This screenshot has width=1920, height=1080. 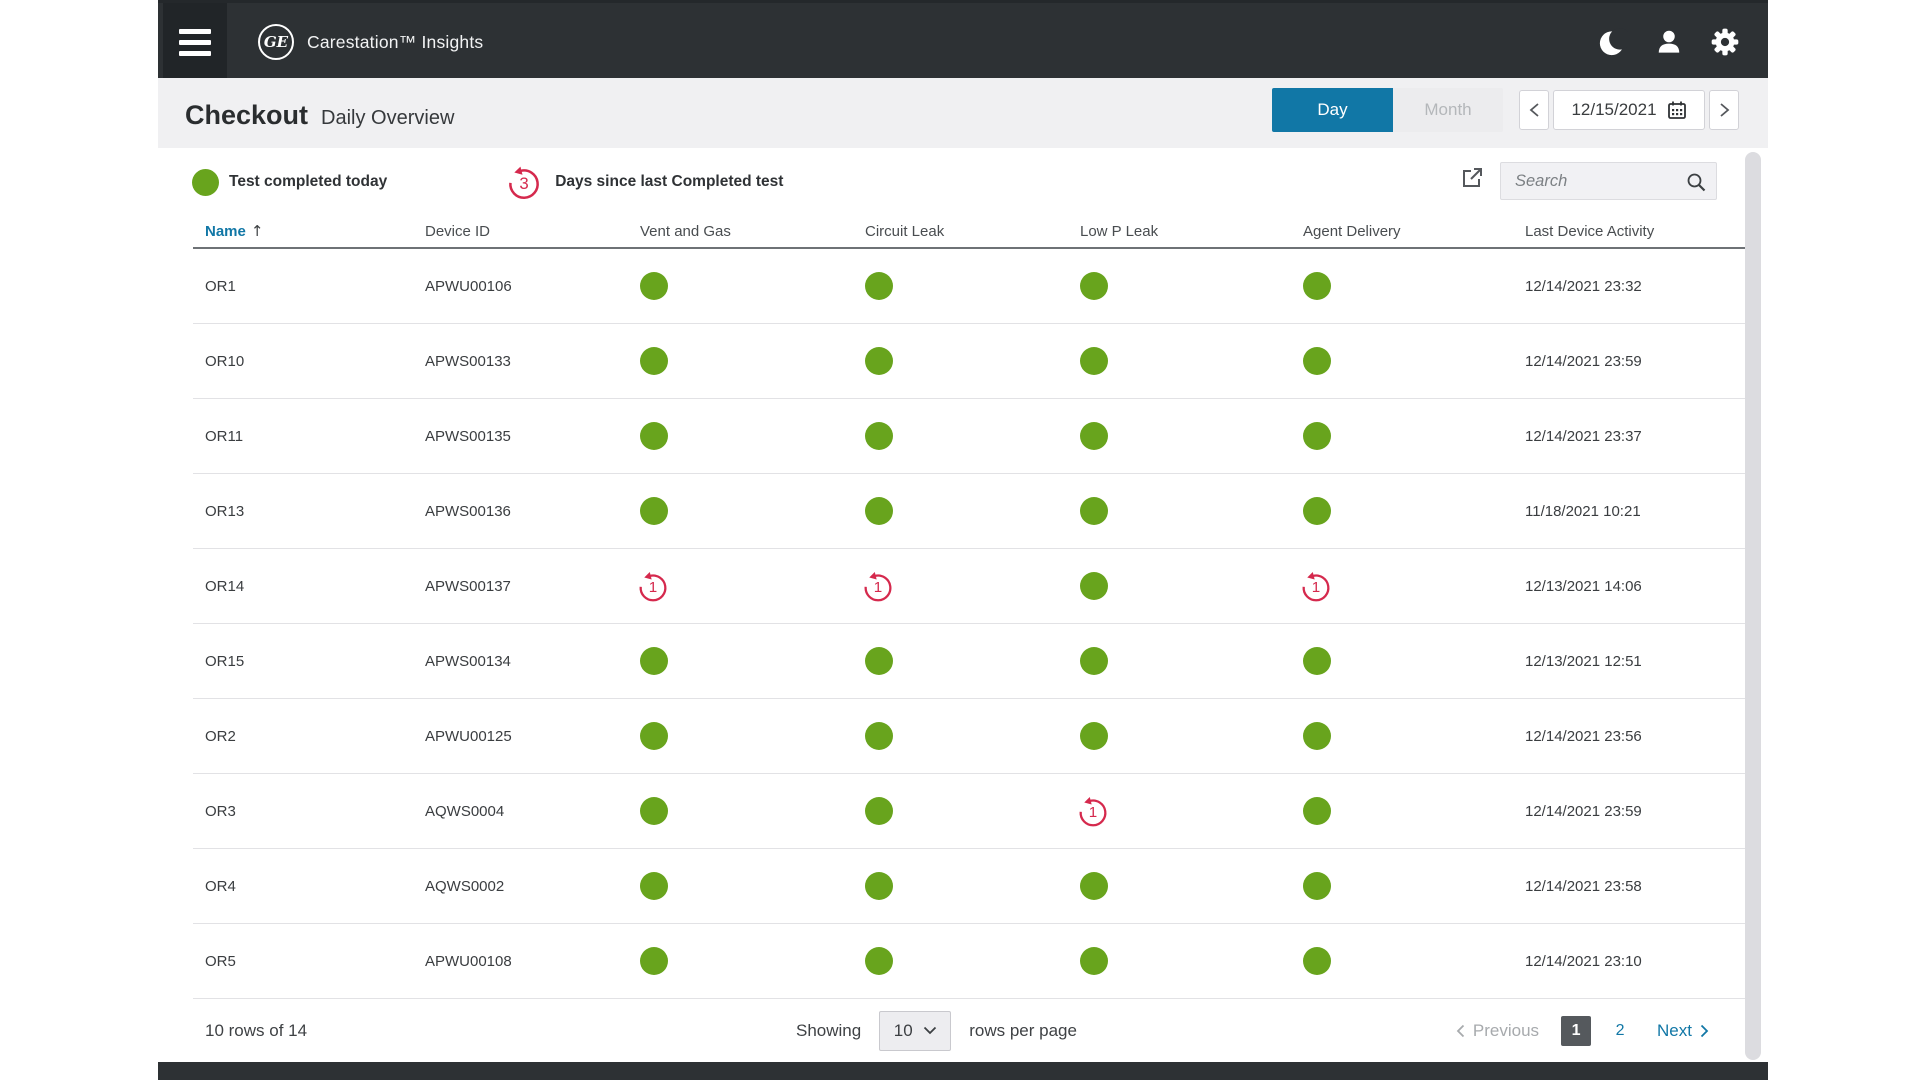 I want to click on month-toggle-button: Month, so click(x=1448, y=110).